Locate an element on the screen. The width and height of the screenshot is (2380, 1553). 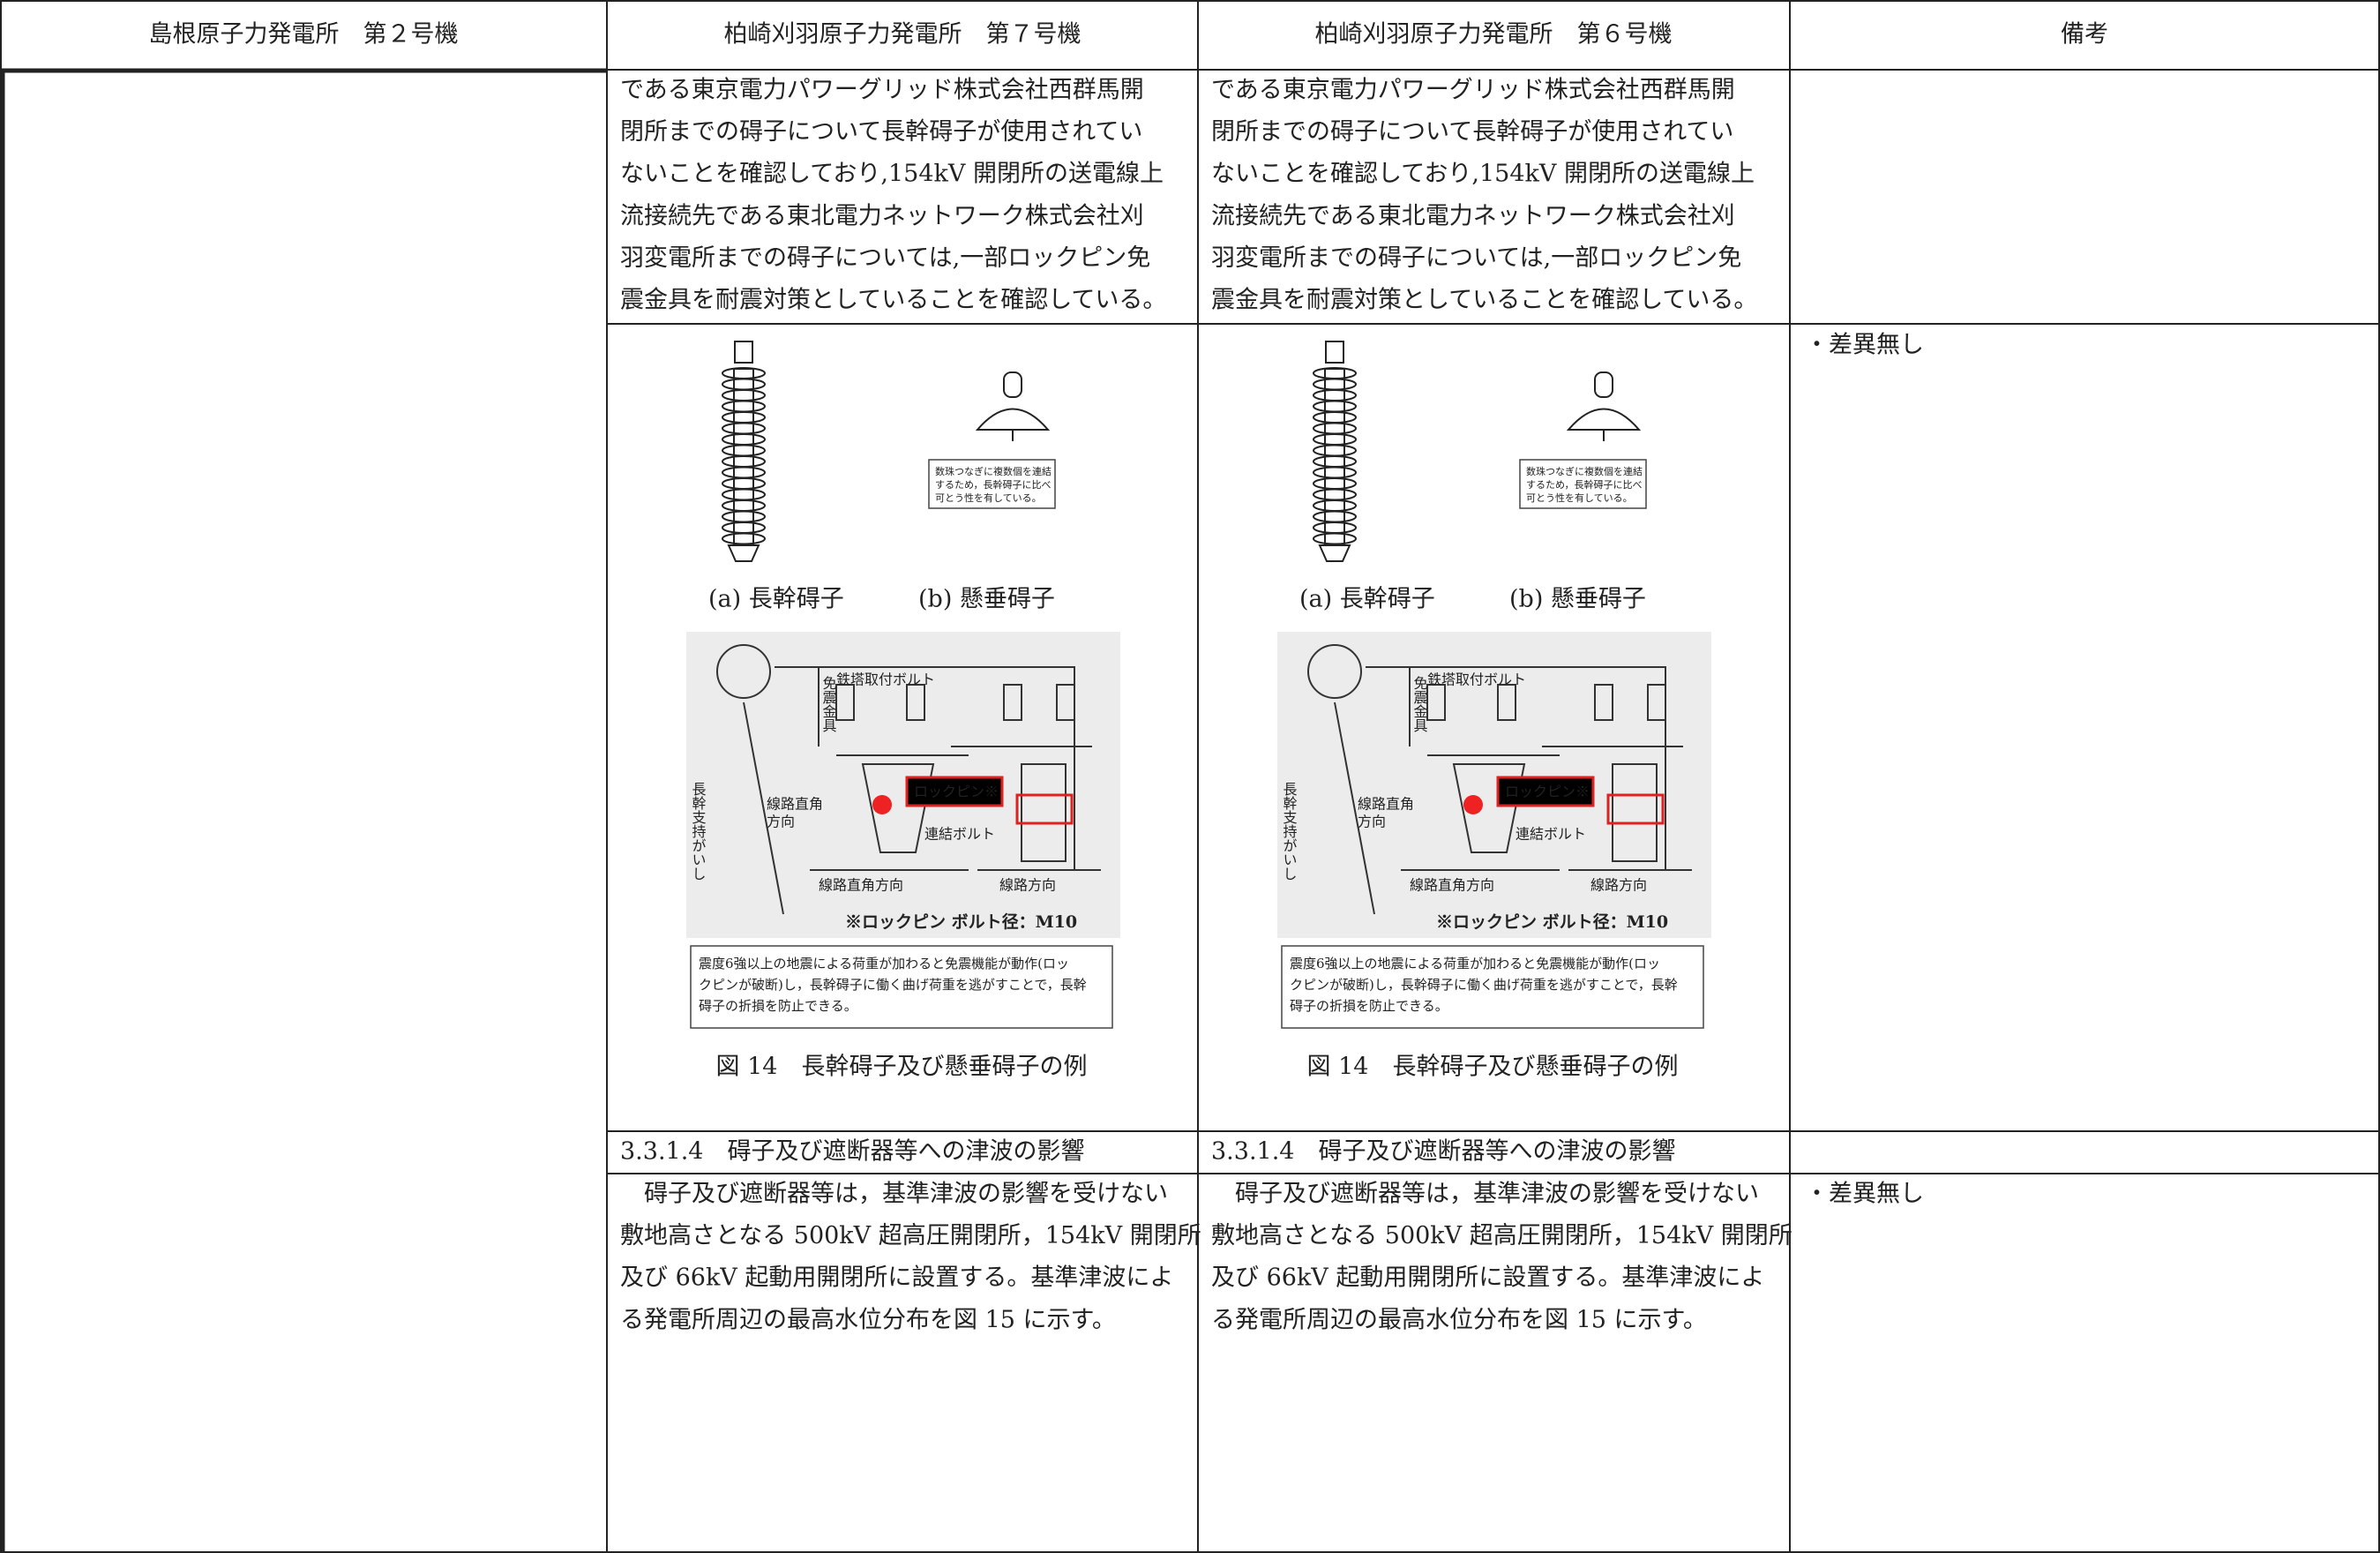
diagram-label: 連結ボルト is located at coordinates (959, 835).